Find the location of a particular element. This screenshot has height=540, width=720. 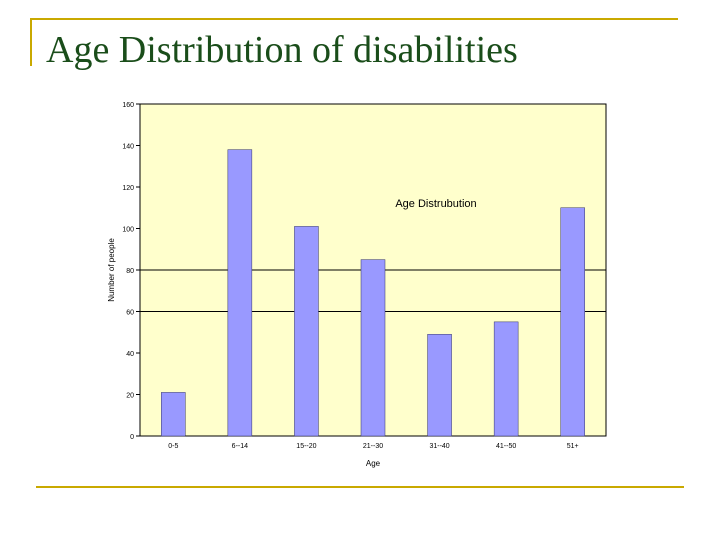

x-tick-label: 51+ is located at coordinates (573, 446).